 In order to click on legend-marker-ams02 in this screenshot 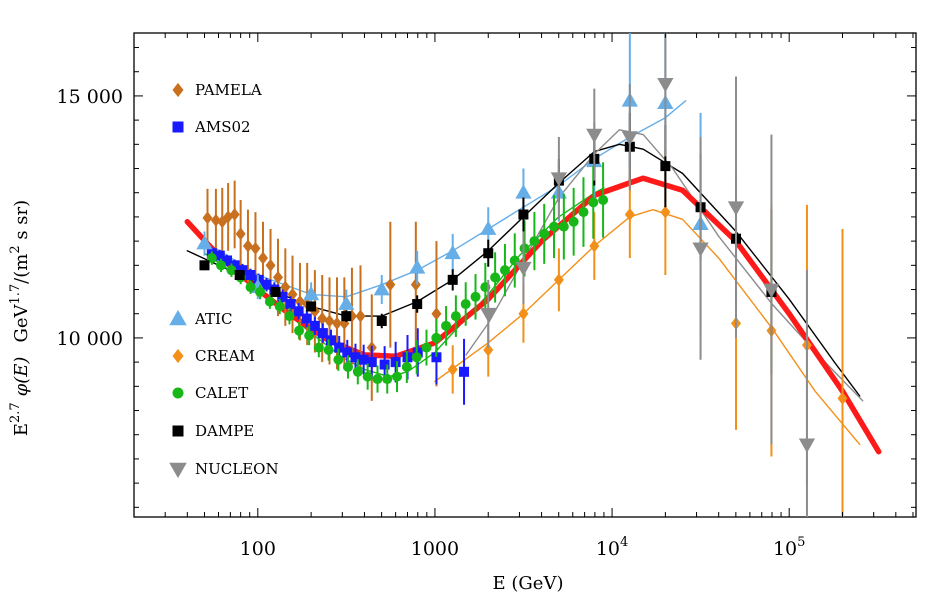, I will do `click(178, 127)`.